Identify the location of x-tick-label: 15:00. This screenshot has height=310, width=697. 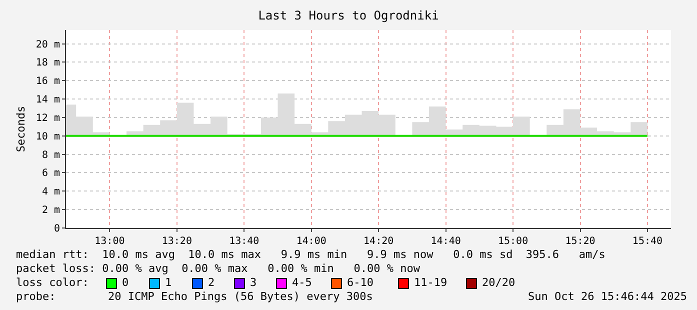
(513, 241).